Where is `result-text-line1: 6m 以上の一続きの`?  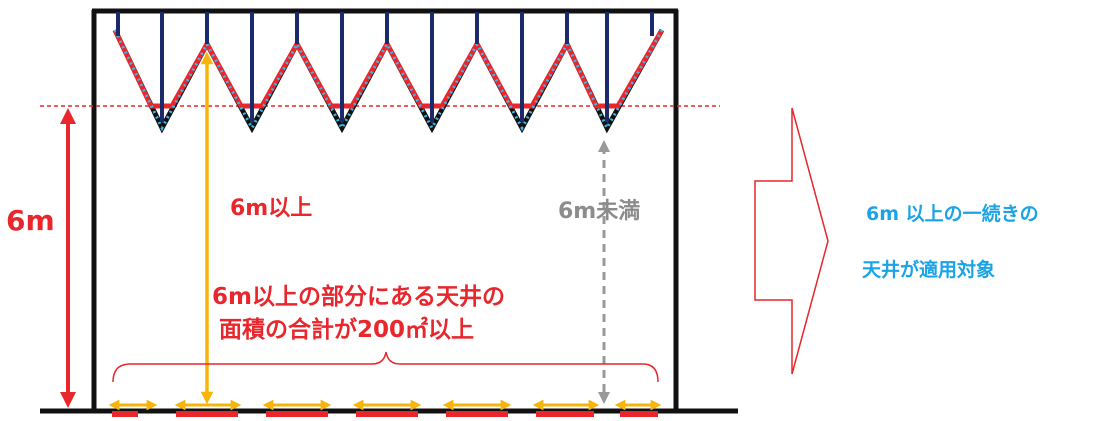 result-text-line1: 6m 以上の一続きの is located at coordinates (952, 214).